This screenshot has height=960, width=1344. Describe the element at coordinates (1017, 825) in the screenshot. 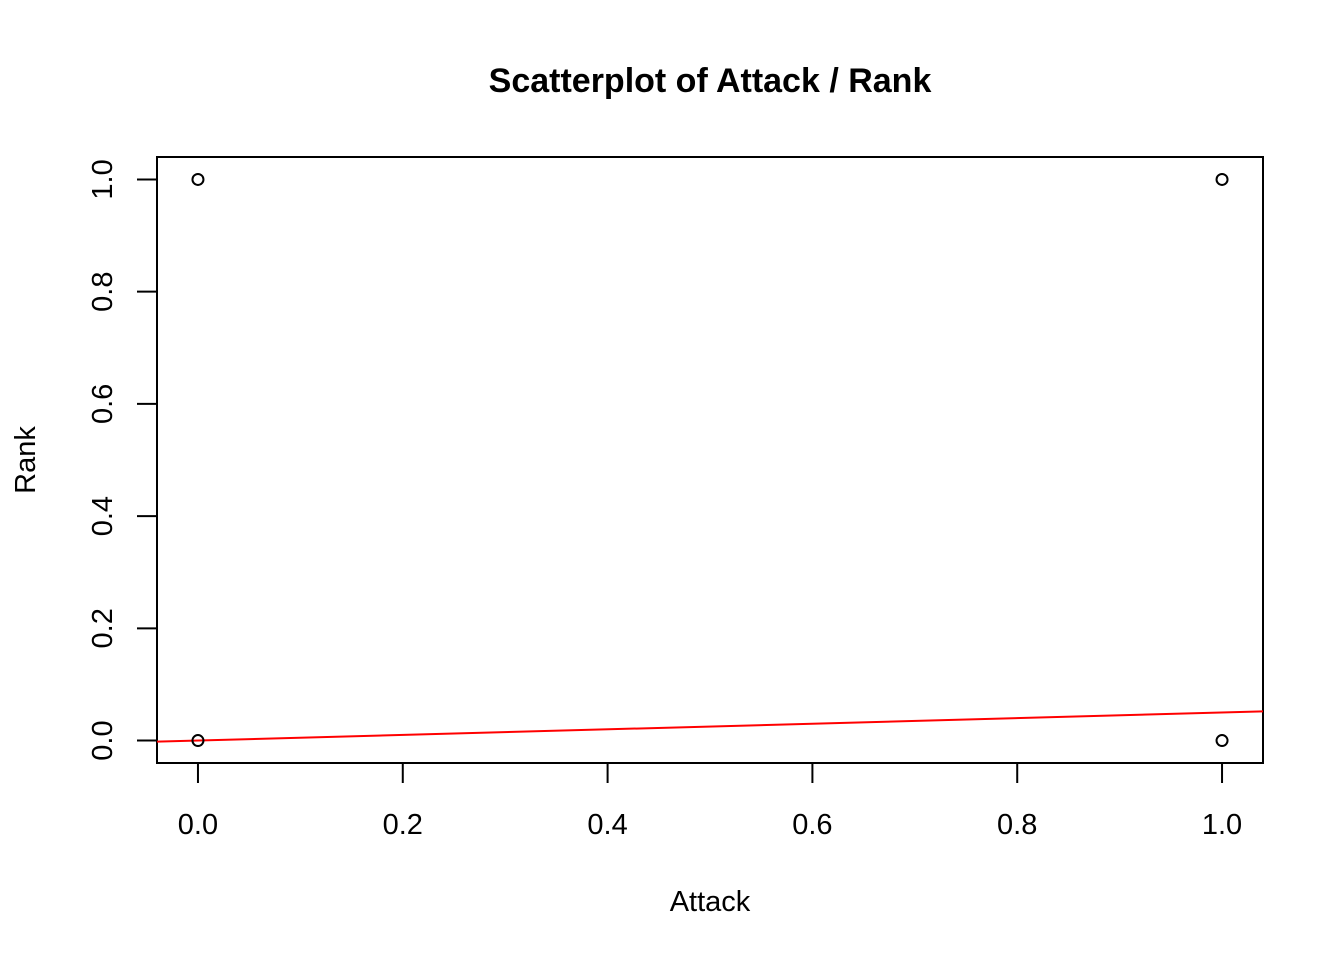

I see `x-tick-label: 0.8` at that location.